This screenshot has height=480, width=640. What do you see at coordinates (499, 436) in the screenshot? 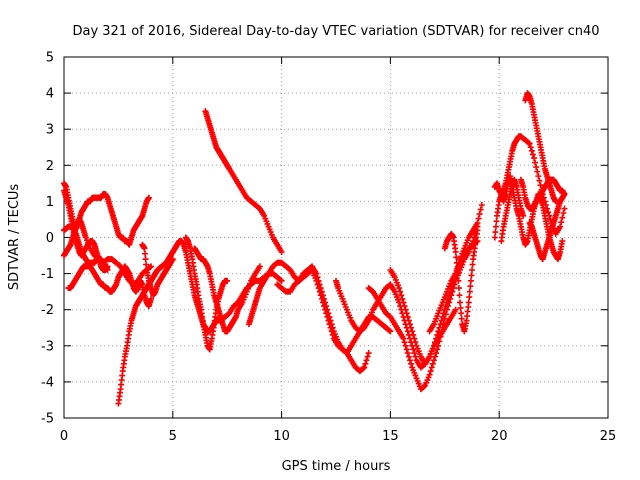
I see `x-tick-label: 20` at bounding box center [499, 436].